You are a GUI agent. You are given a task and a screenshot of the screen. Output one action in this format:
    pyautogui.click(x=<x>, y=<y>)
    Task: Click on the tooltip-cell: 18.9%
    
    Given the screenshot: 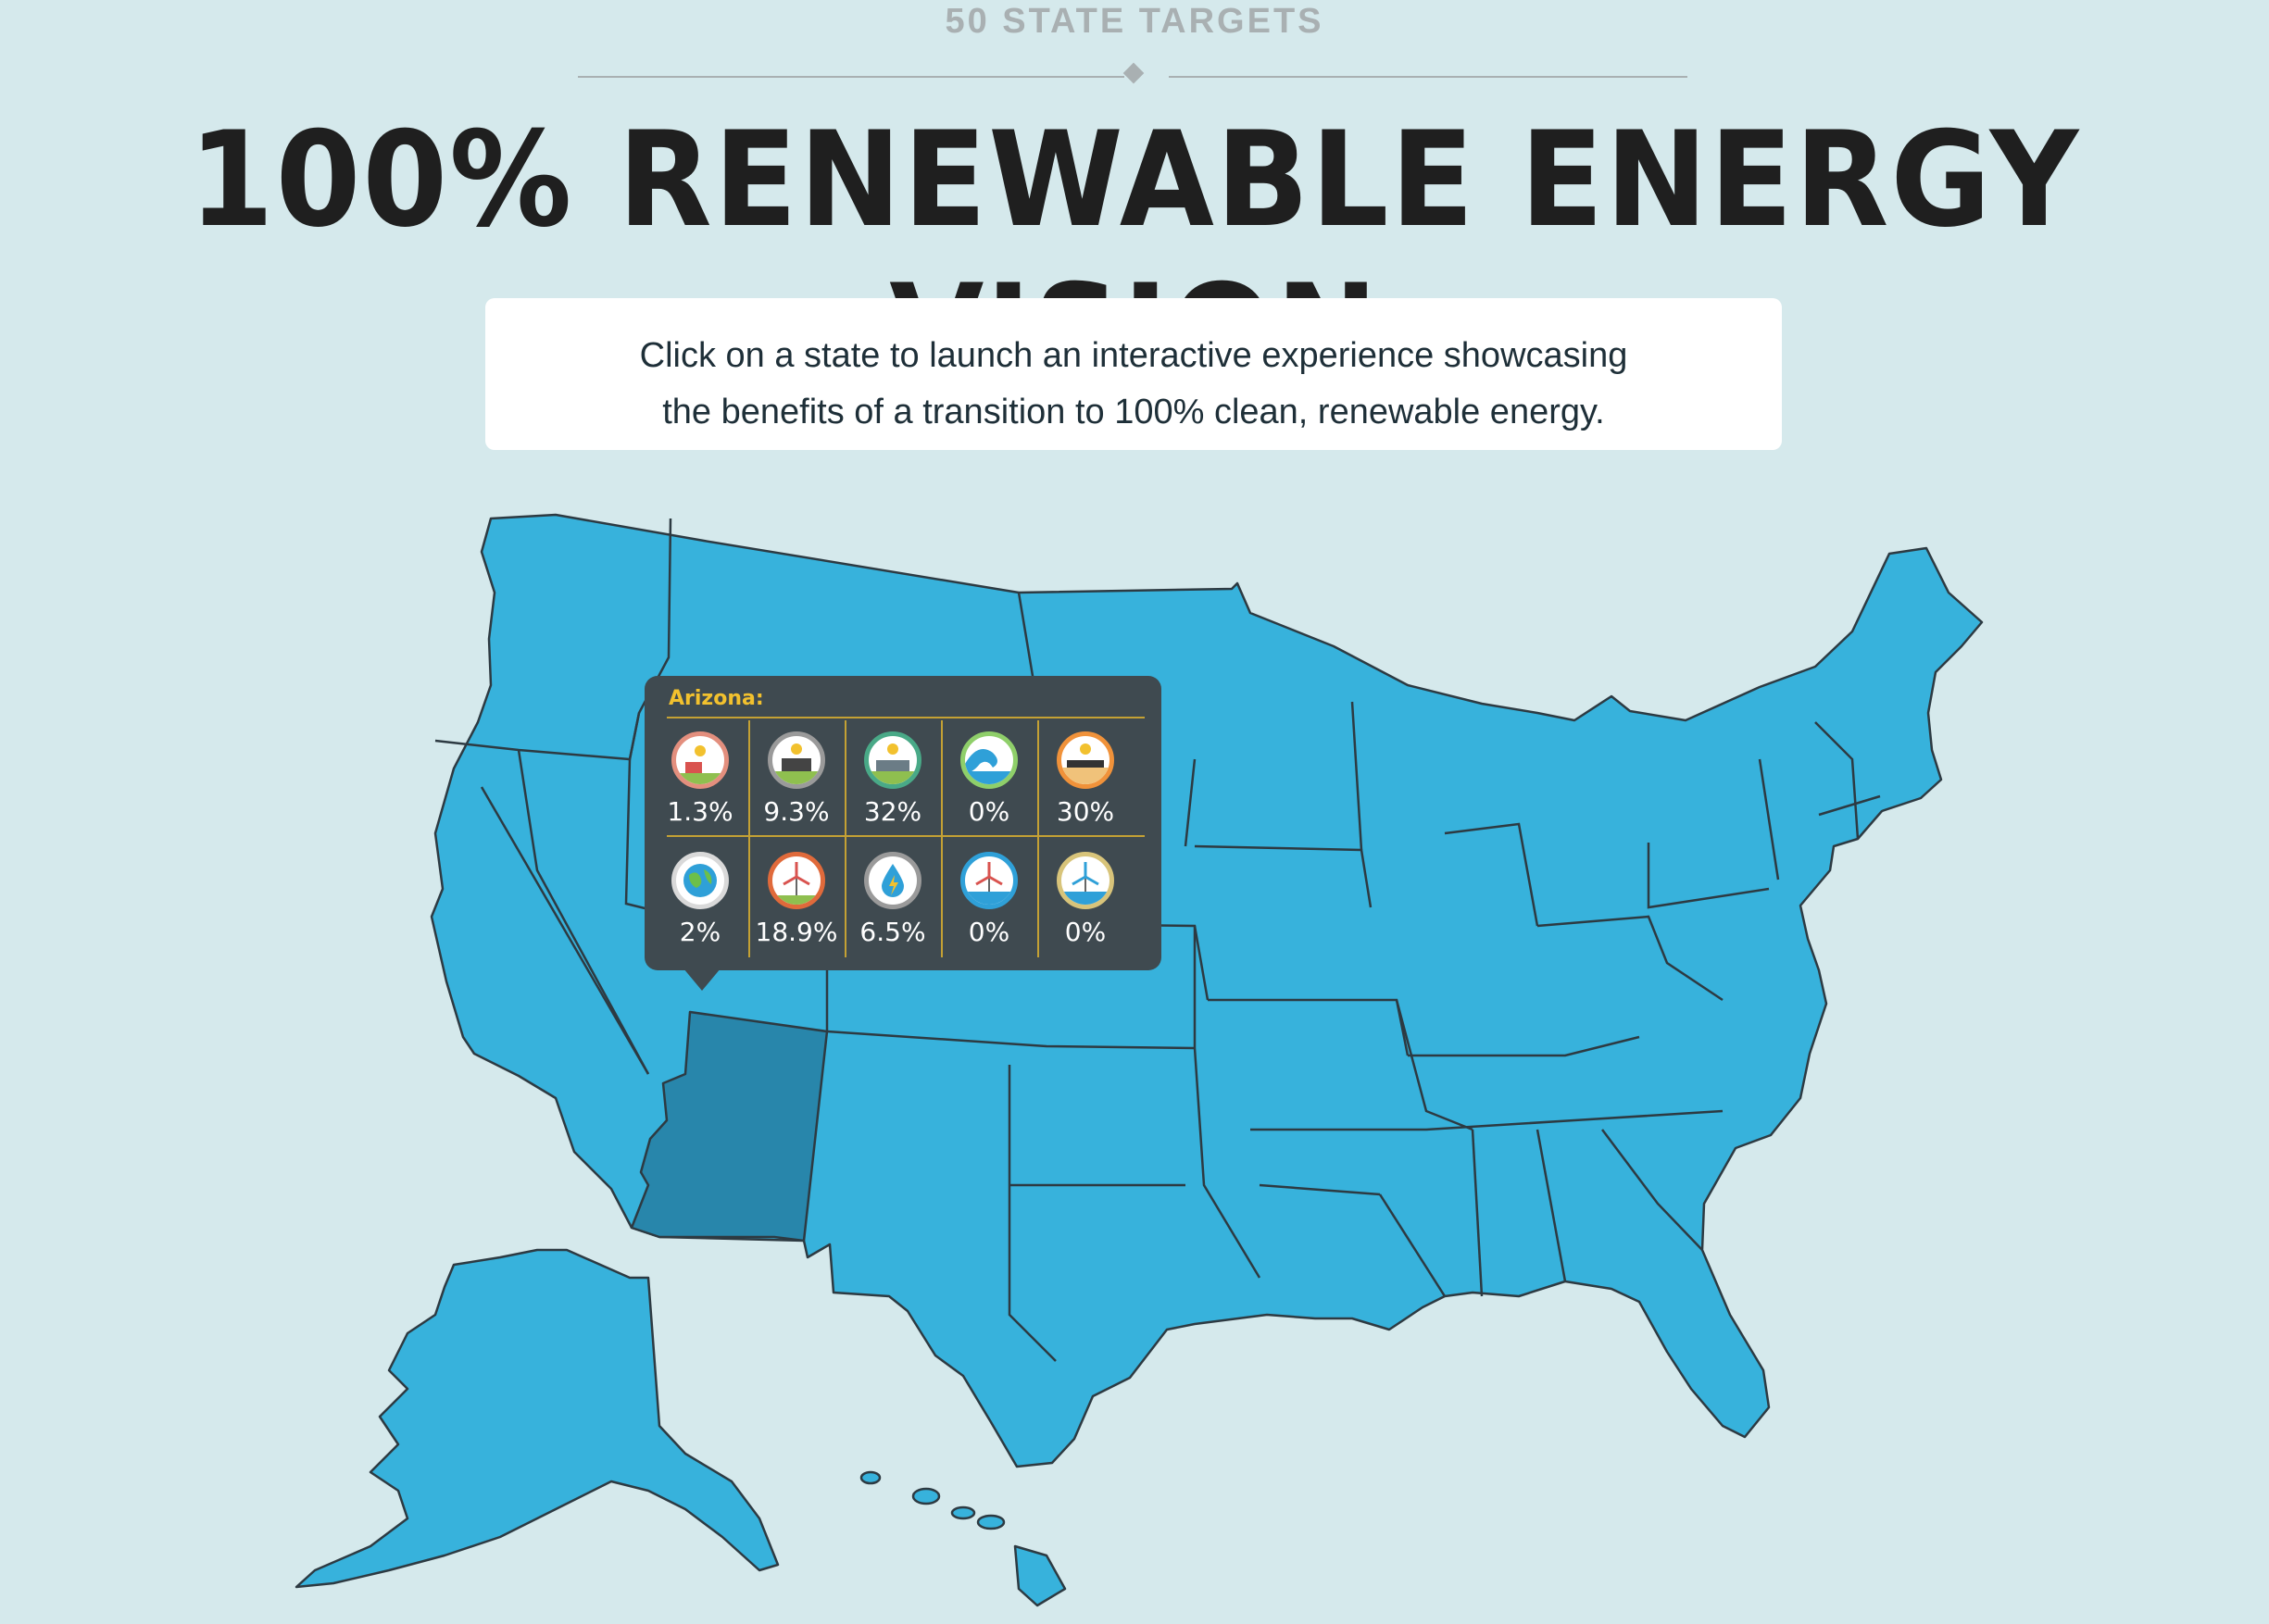 What is the action you would take?
    pyautogui.click(x=796, y=899)
    